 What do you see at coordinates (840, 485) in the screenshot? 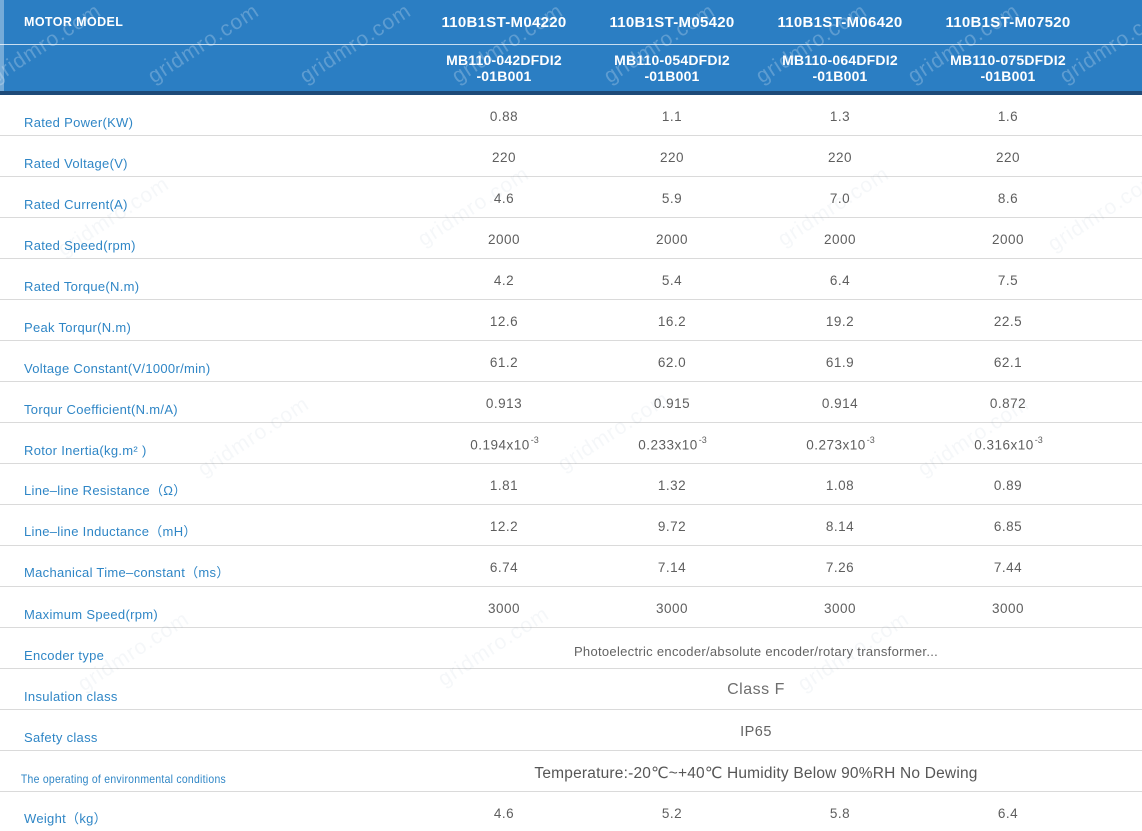
I see `spec-value: 1.08` at bounding box center [840, 485].